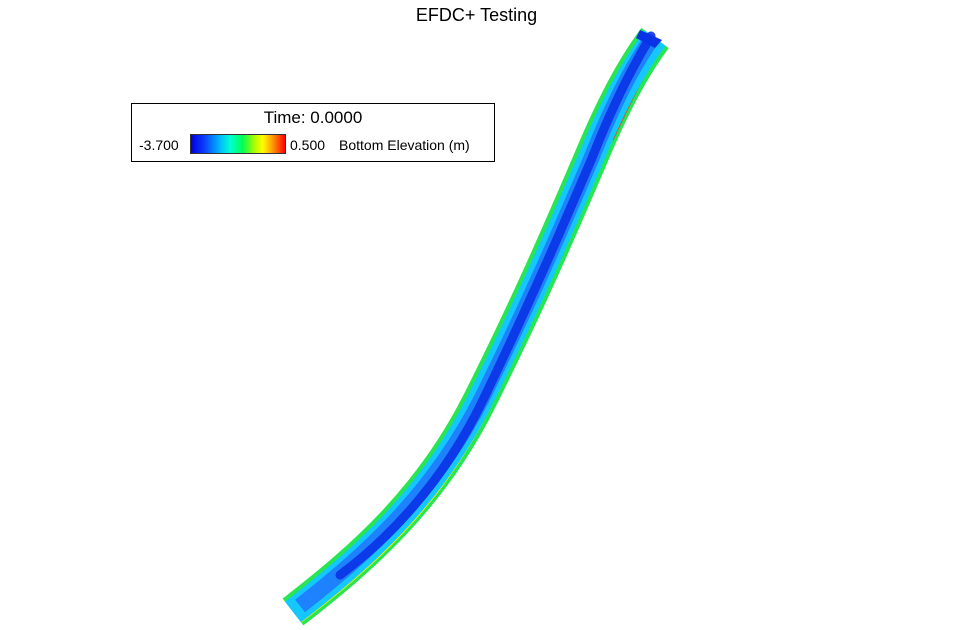 The height and width of the screenshot is (630, 953). I want to click on legend-max-value: 0.500, so click(308, 145).